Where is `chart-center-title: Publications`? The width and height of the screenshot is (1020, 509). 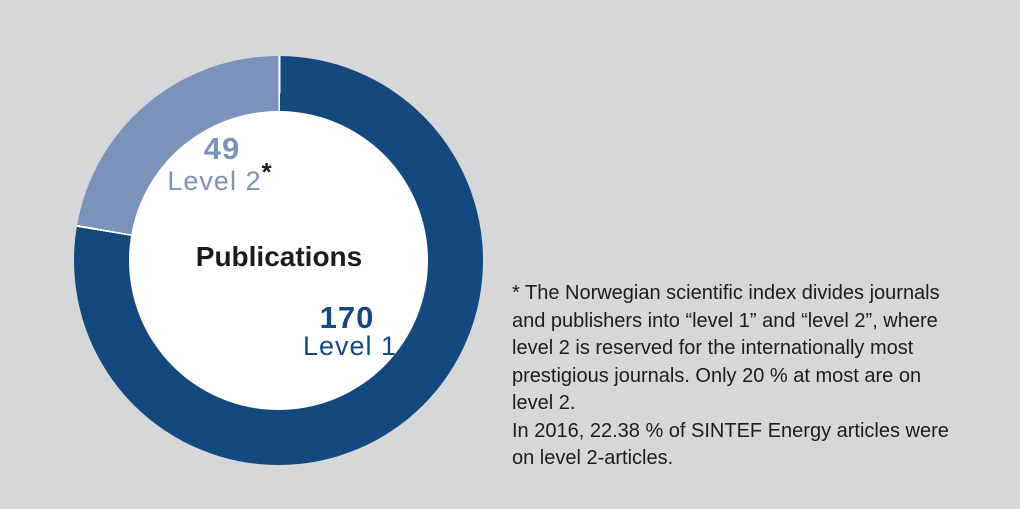 chart-center-title: Publications is located at coordinates (279, 256).